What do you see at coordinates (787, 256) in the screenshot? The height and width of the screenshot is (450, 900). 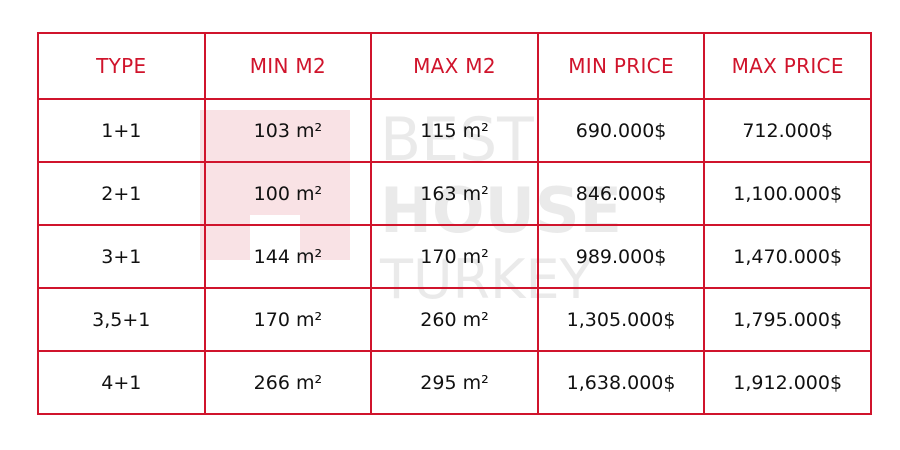 I see `table-cell: 1,470.000$` at bounding box center [787, 256].